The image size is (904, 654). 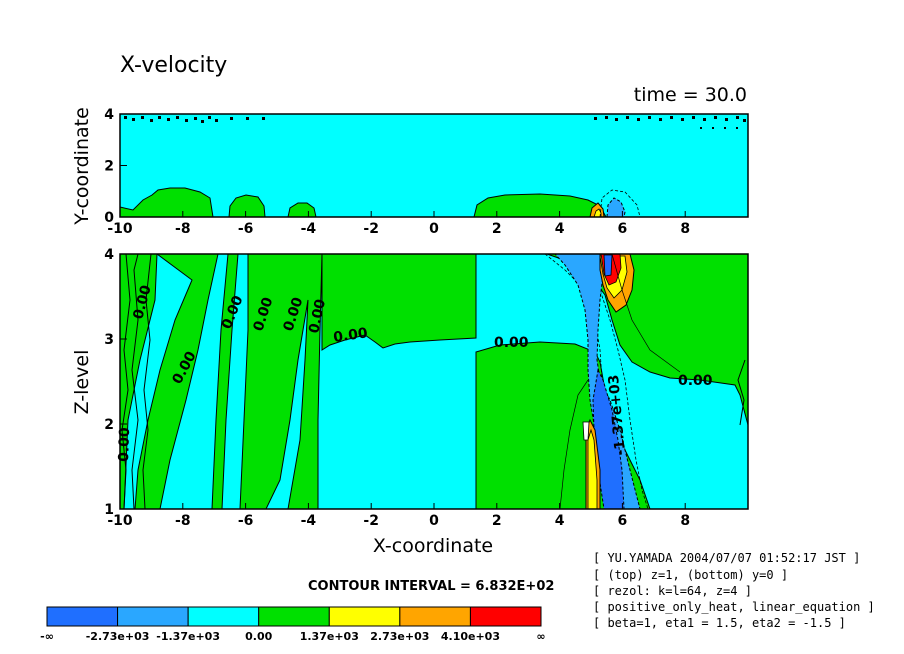 What do you see at coordinates (672, 591) in the screenshot?
I see `info-line-3: [ rezol: k=l=64, z=4 ]` at bounding box center [672, 591].